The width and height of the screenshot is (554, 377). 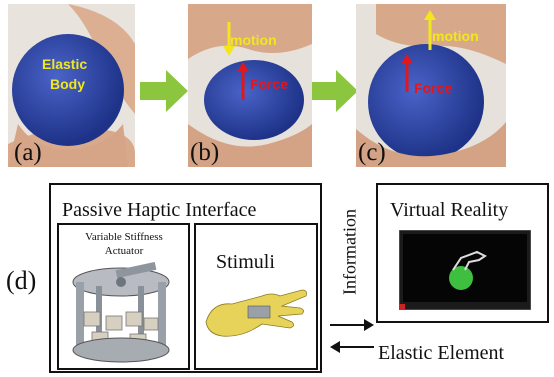 What do you see at coordinates (433, 88) in the screenshot?
I see `force-label-c: Force` at bounding box center [433, 88].